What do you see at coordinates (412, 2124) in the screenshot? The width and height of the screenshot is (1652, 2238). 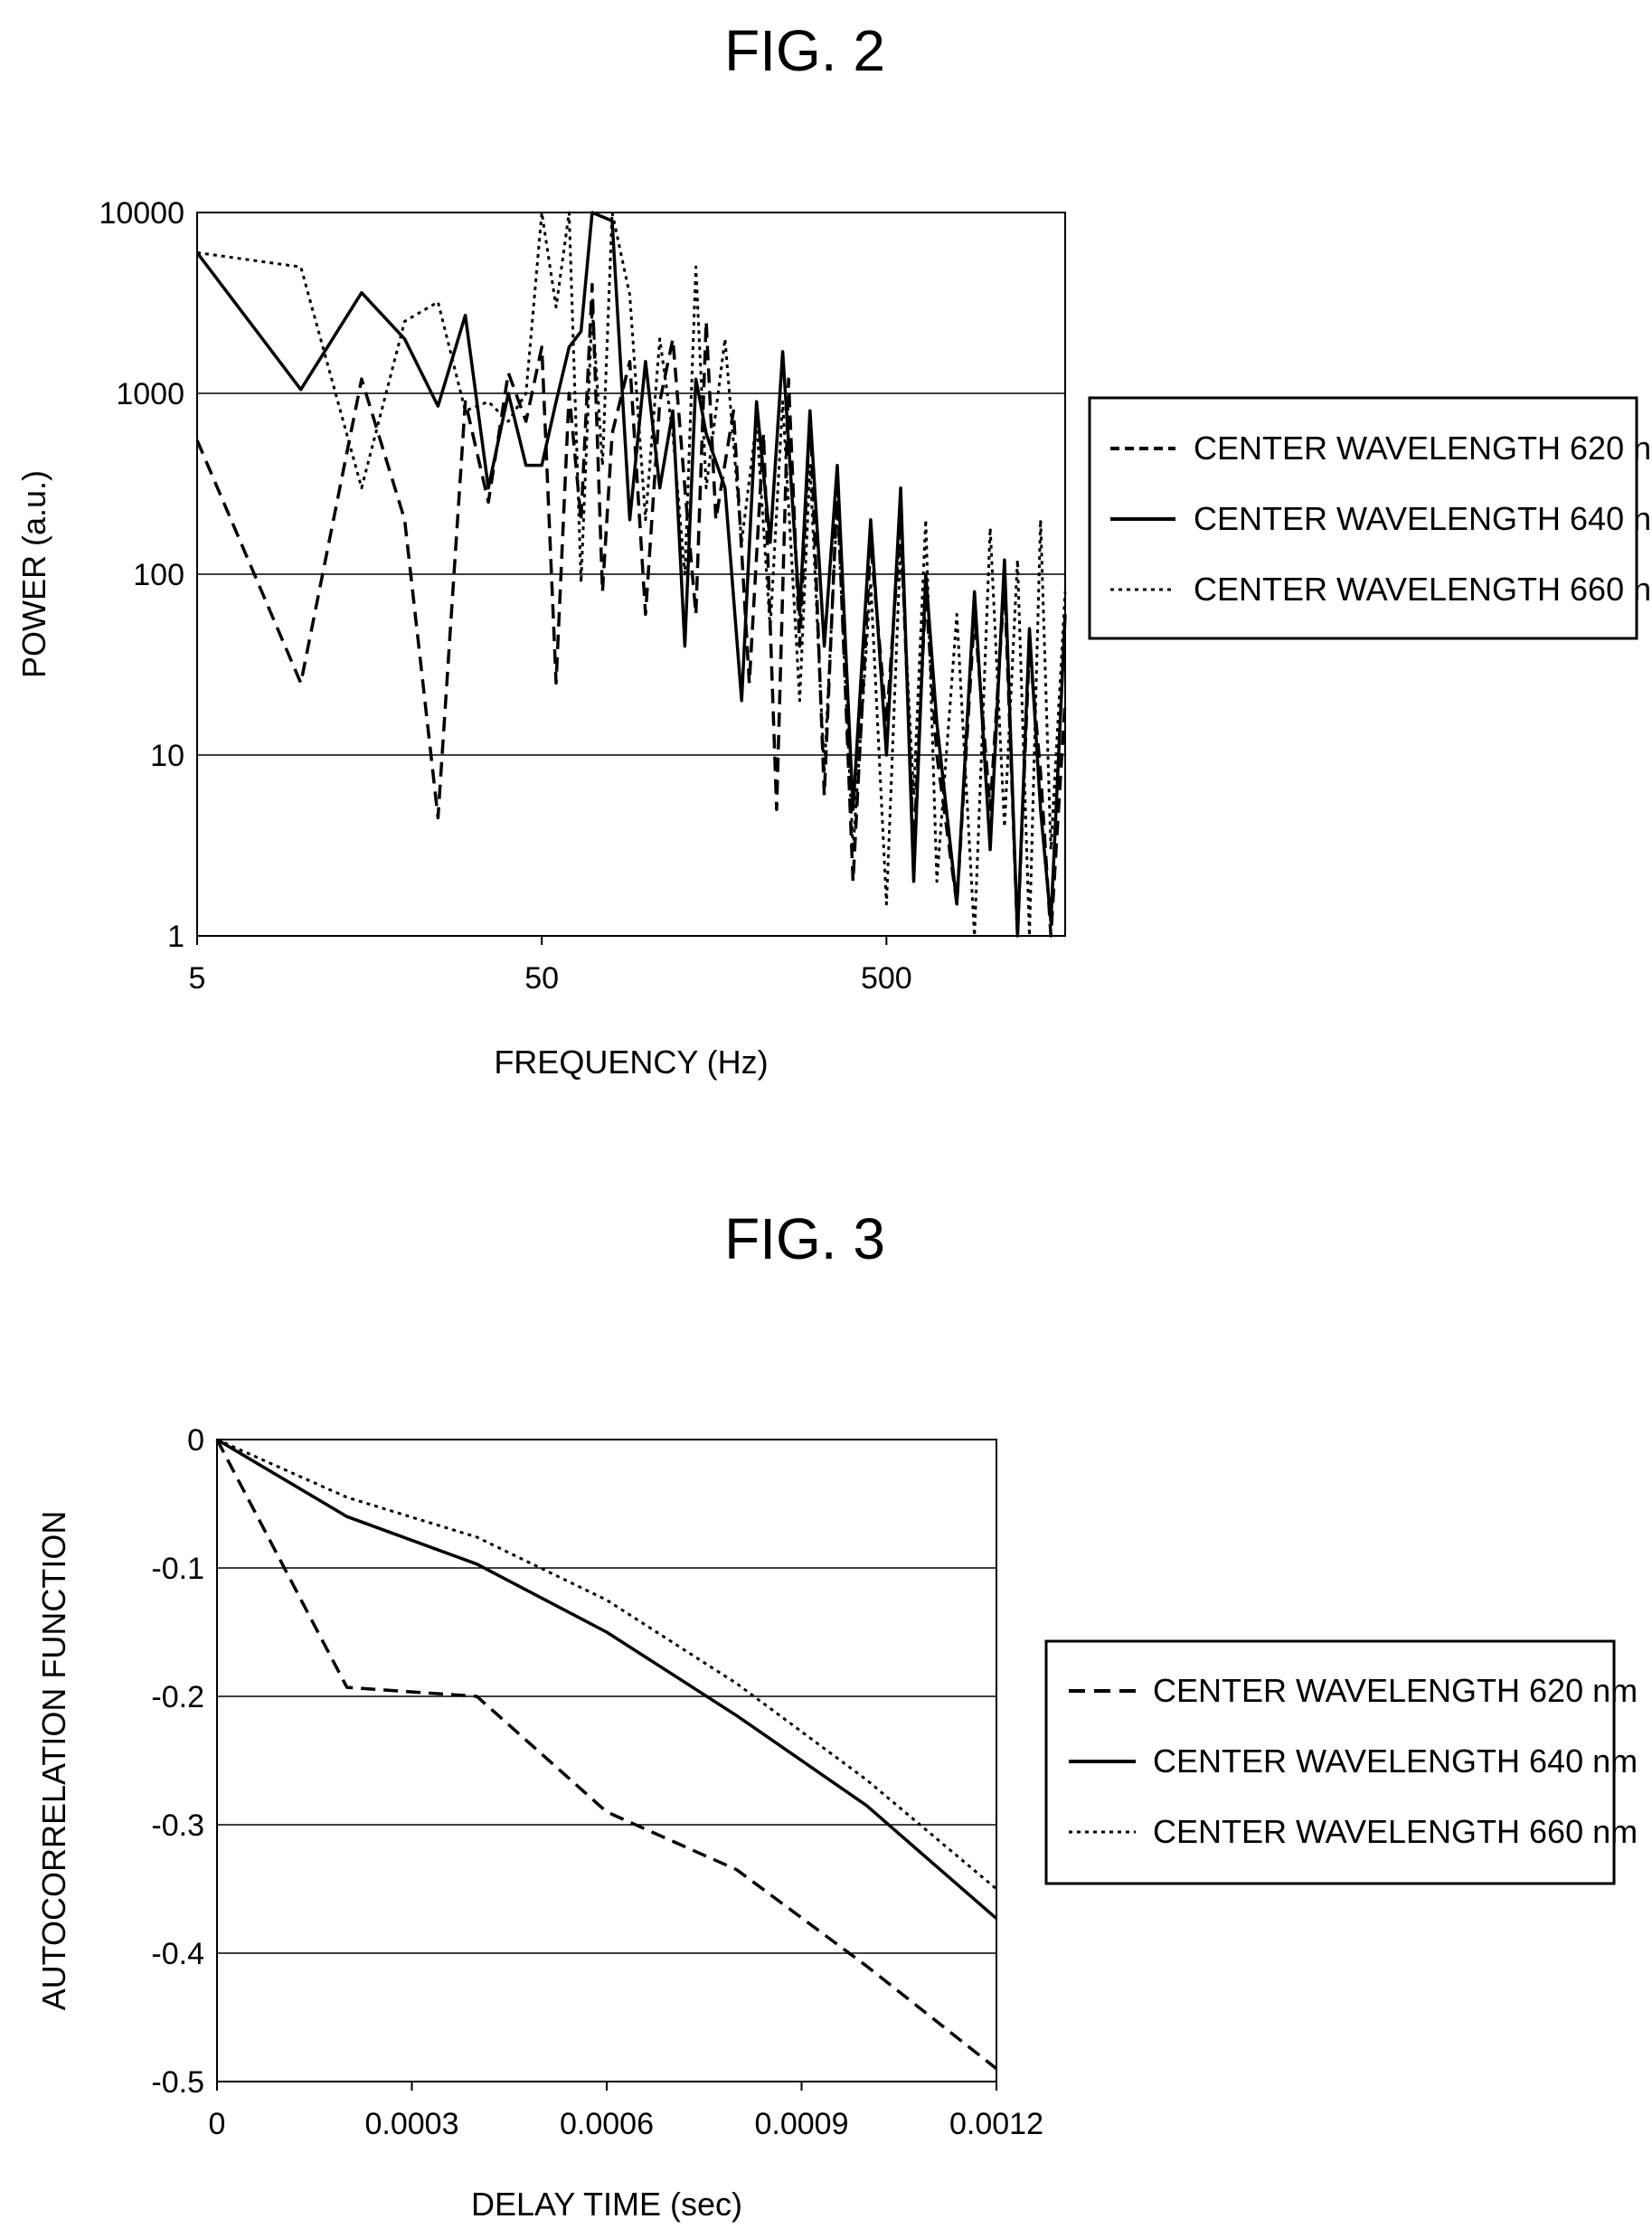 I see `x-tick-label: 0.0003` at bounding box center [412, 2124].